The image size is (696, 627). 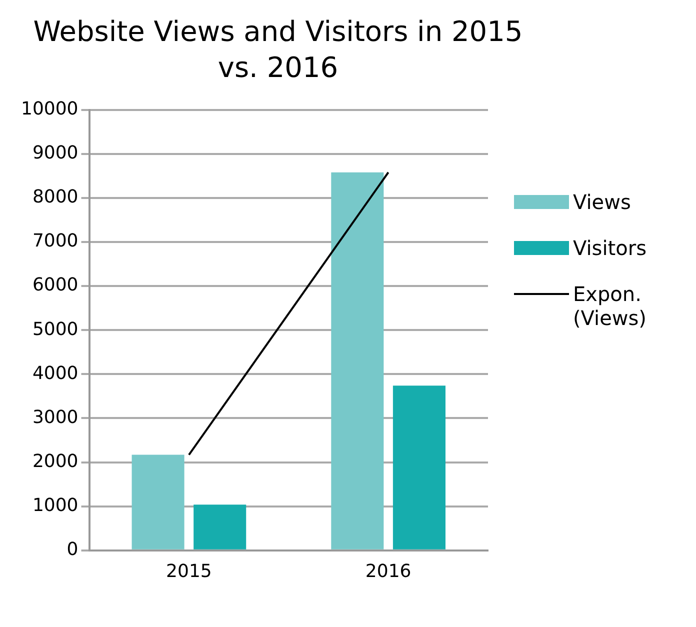 What do you see at coordinates (189, 571) in the screenshot?
I see `x-tick-label: 2015` at bounding box center [189, 571].